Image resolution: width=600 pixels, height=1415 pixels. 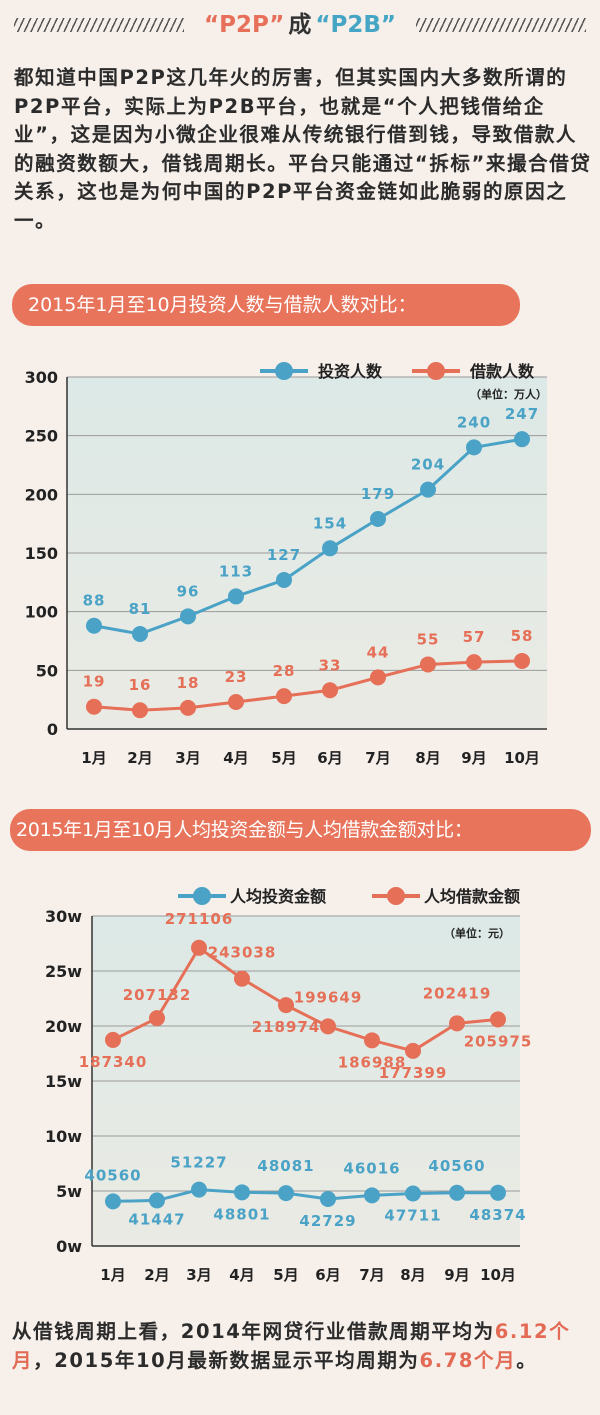 What do you see at coordinates (253, 1331) in the screenshot?
I see `footer-text-1: 从借钱周期上看，2014年网贷行业借款周期平均为` at bounding box center [253, 1331].